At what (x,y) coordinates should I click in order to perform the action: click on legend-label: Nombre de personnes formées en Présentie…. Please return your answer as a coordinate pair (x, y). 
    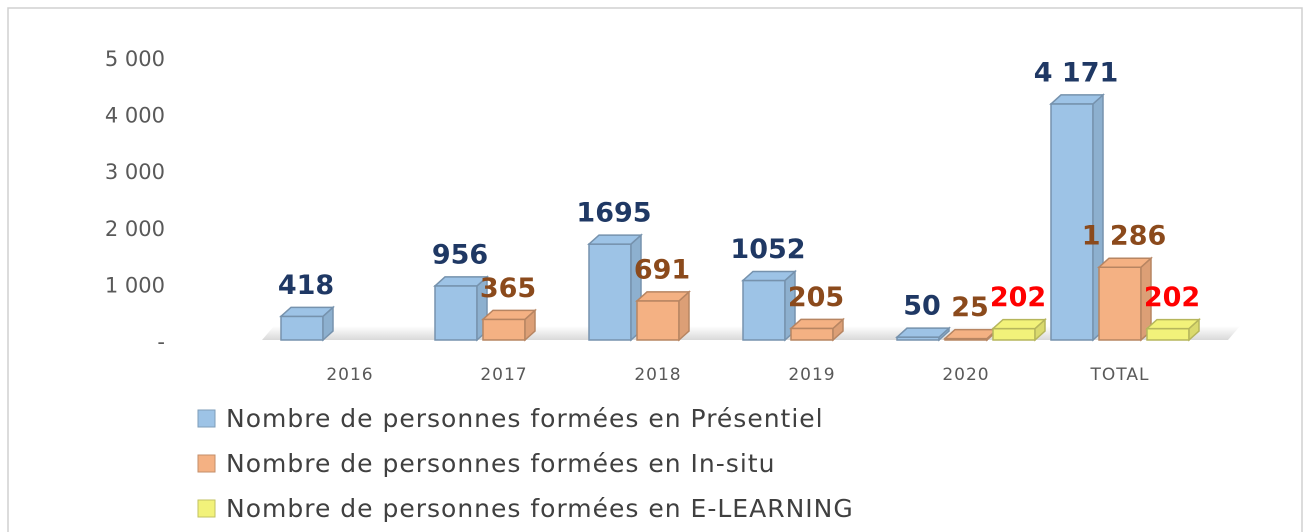
    Looking at the image, I should click on (525, 418).